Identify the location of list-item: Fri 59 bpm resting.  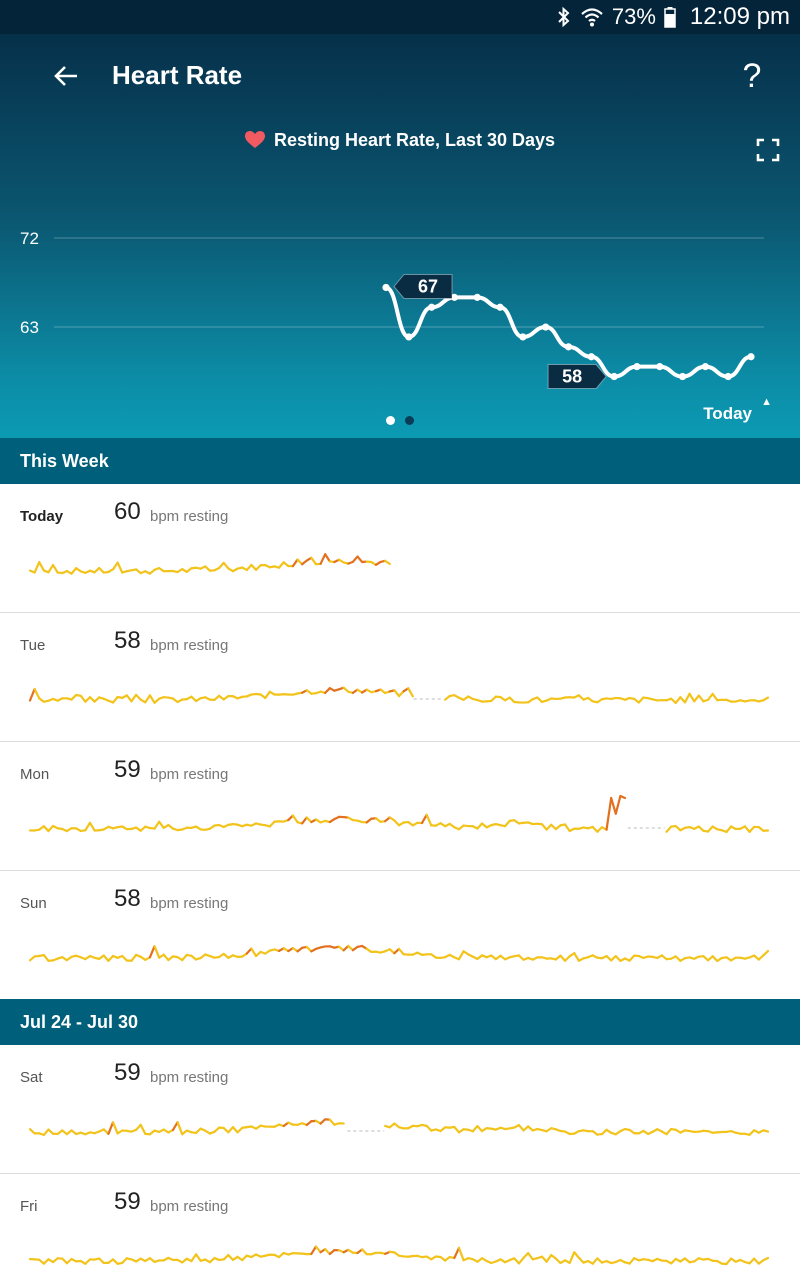
(400, 1227).